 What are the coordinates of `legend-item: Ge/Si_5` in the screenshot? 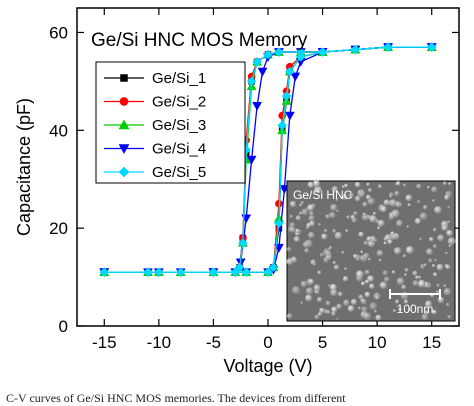 It's located at (155, 172).